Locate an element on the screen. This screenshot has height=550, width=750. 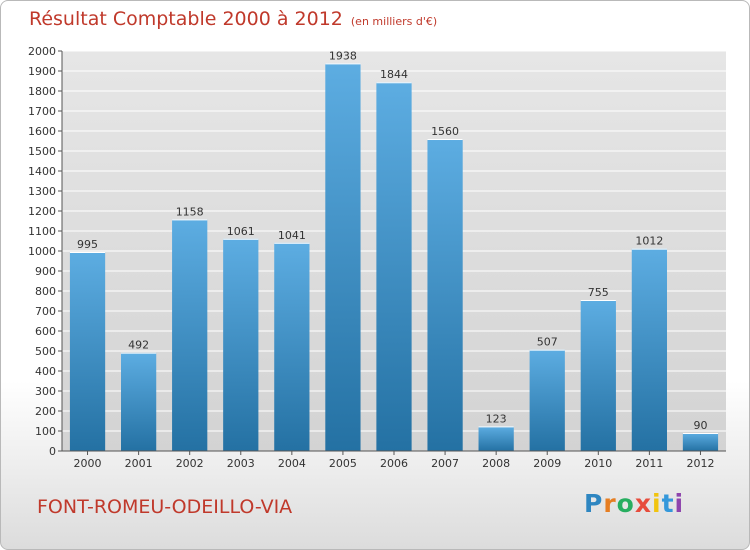
value-label: 1938 is located at coordinates (343, 55).